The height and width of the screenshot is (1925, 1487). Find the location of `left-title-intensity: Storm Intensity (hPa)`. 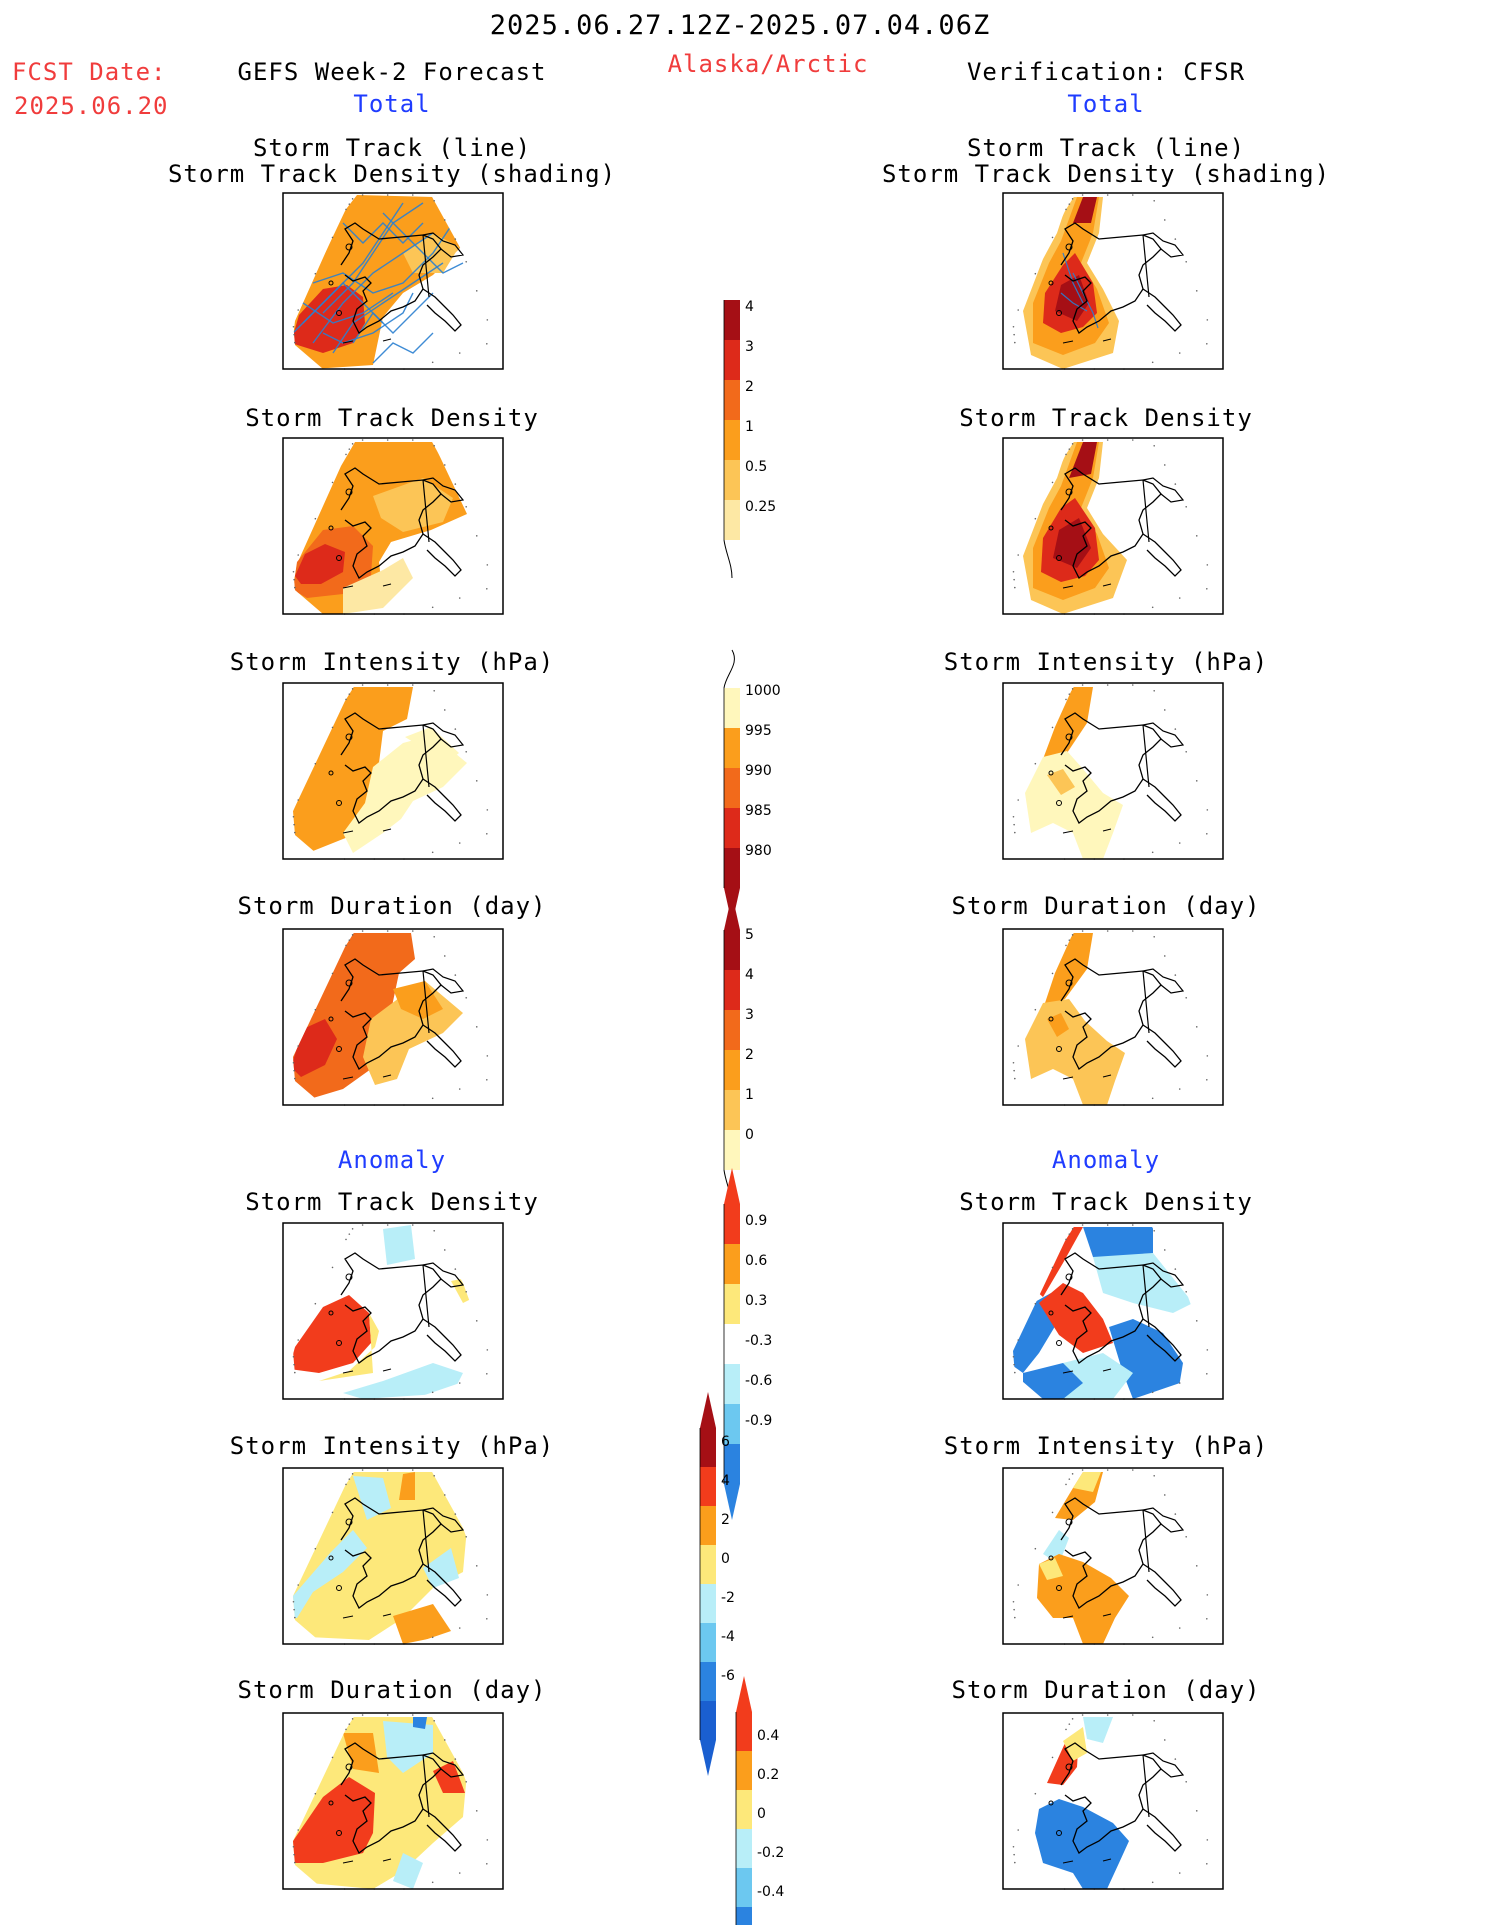

left-title-intensity: Storm Intensity (hPa) is located at coordinates (392, 662).